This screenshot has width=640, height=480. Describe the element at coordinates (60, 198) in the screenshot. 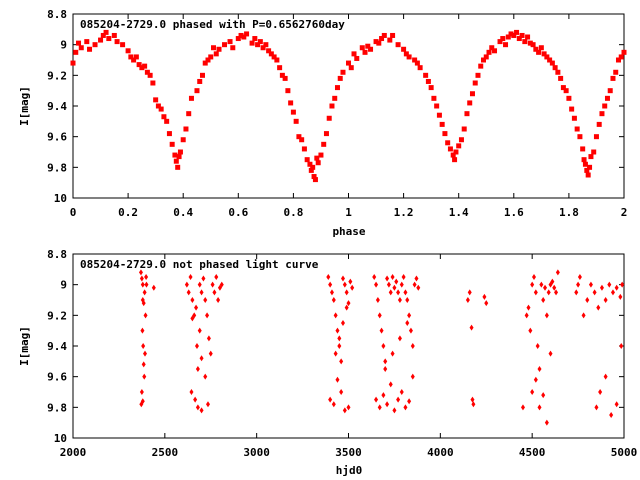

I see `phased-y-tick-label: 10` at that location.